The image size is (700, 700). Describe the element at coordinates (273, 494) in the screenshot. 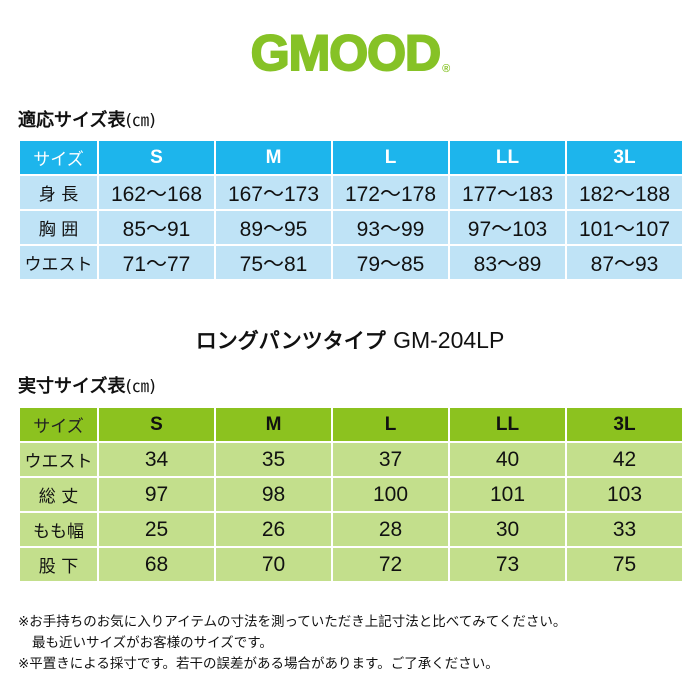

I see `table-cell: 98` at that location.